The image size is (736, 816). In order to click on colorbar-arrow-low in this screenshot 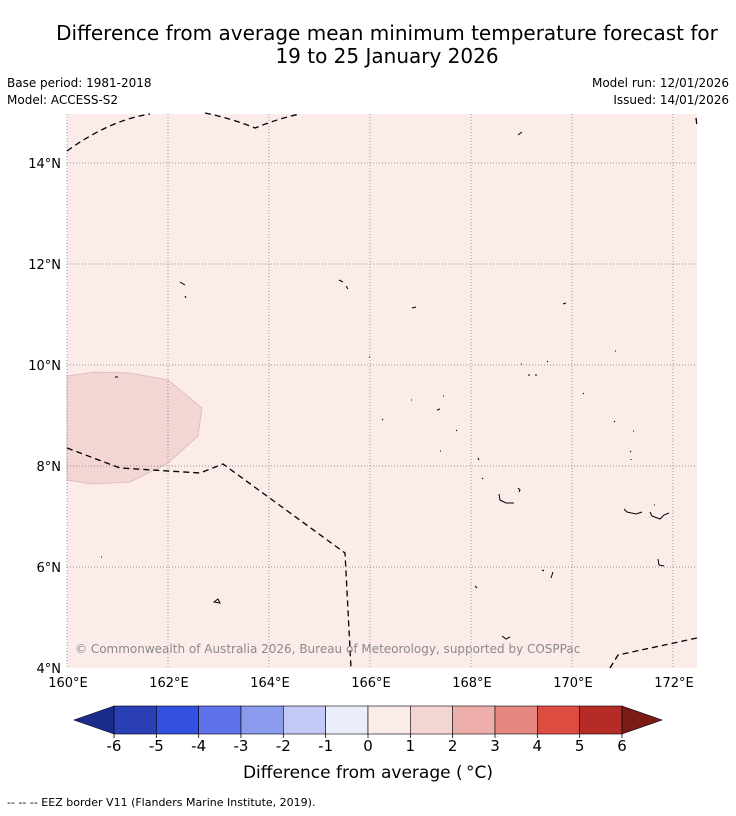, I will do `click(94, 720)`.